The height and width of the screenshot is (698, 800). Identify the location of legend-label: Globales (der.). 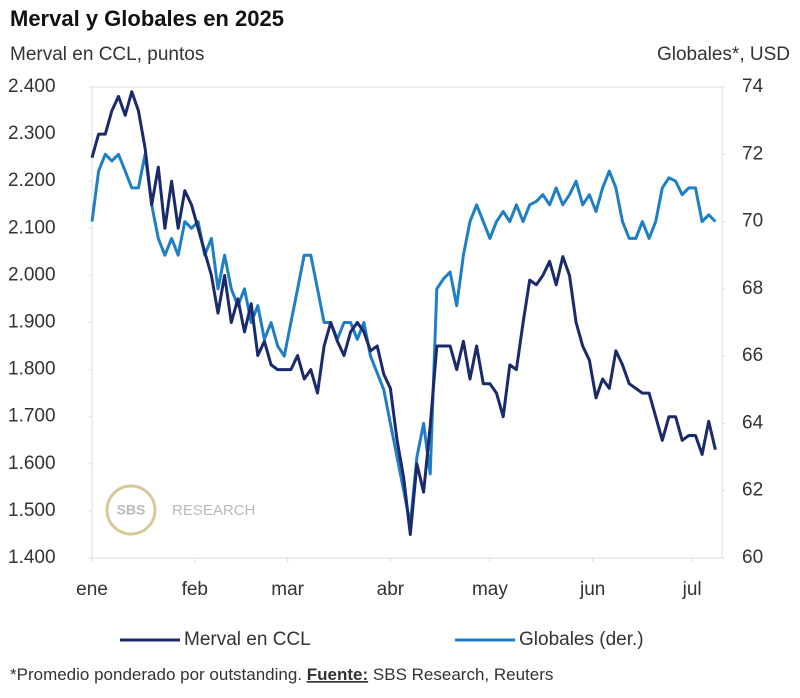
(581, 639).